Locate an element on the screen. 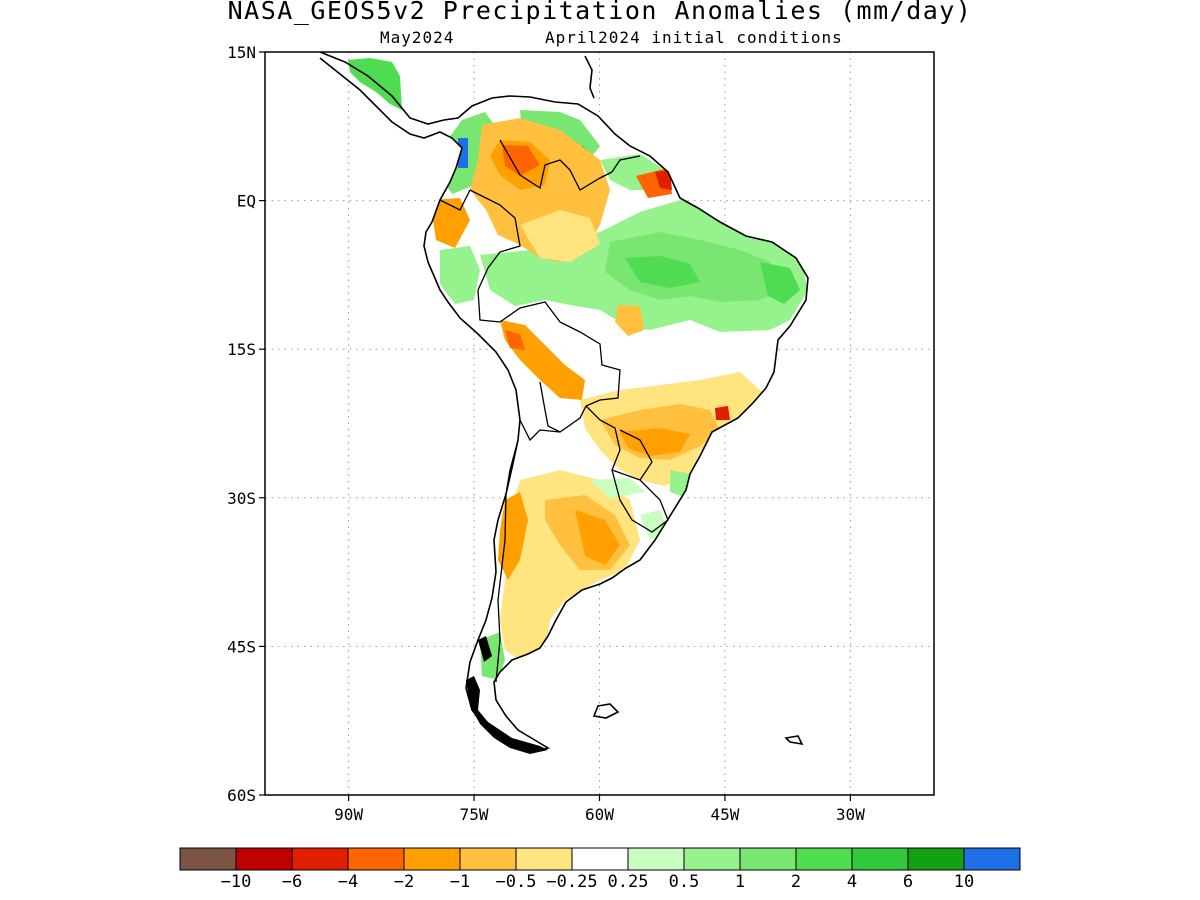 This screenshot has height=900, width=1200. colorbar-label: 4 is located at coordinates (852, 882).